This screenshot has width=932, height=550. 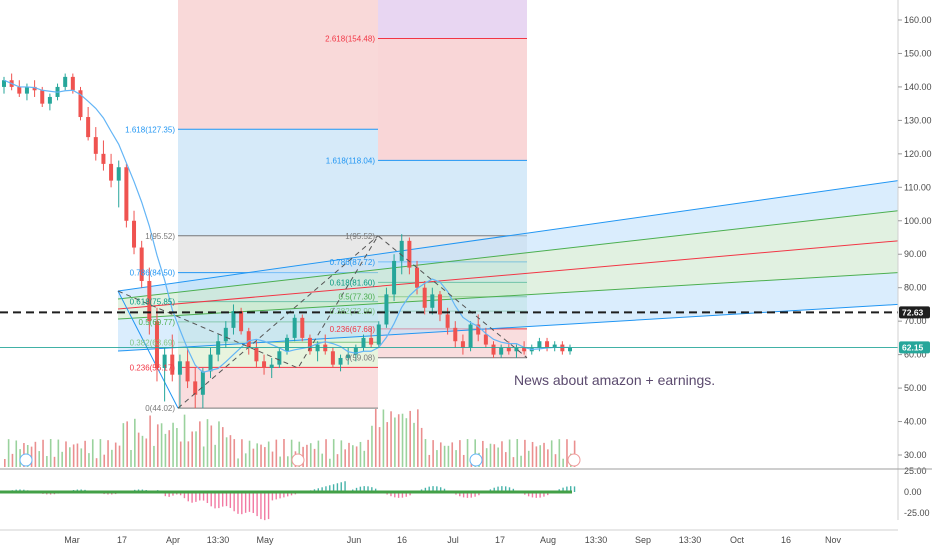 What do you see at coordinates (548, 540) in the screenshot?
I see `time-tick-label: Aug` at bounding box center [548, 540].